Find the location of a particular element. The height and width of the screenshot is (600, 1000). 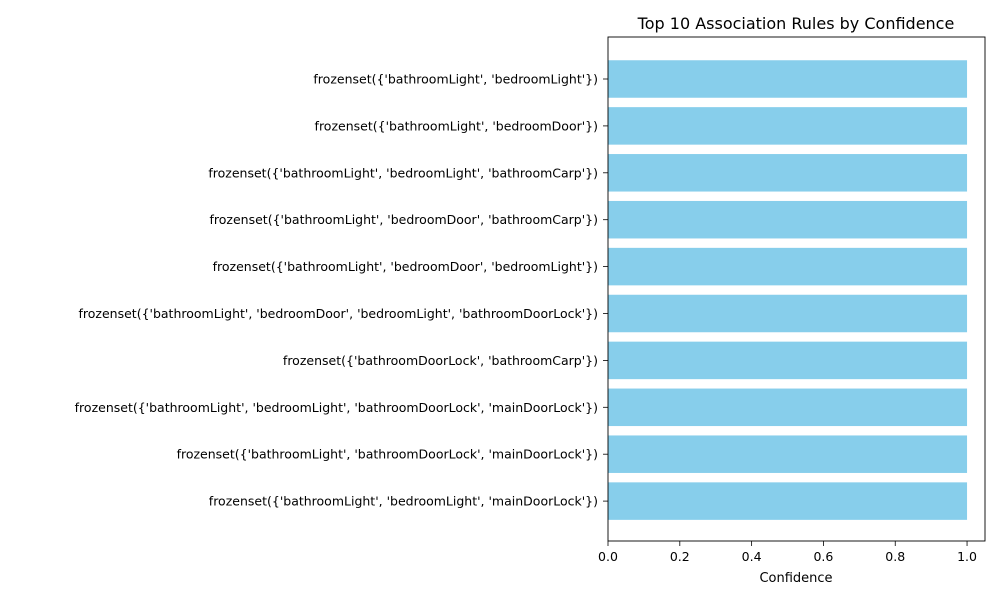

x-axis-label: Confidence is located at coordinates (795, 578).